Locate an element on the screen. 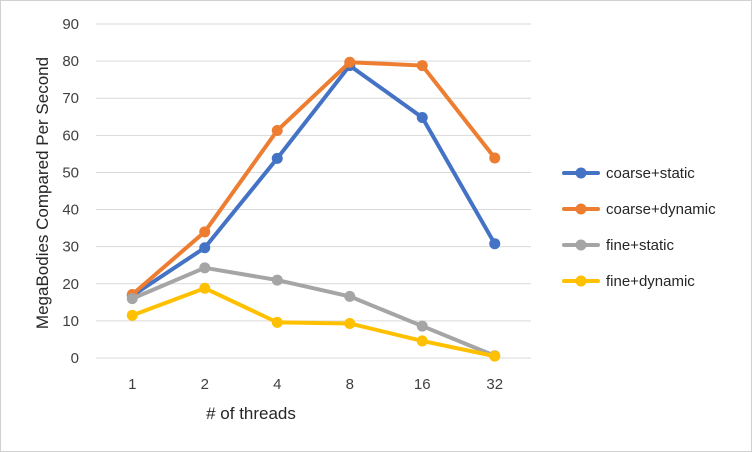 Image resolution: width=752 pixels, height=452 pixels. y-tick-label: 0 is located at coordinates (75, 358).